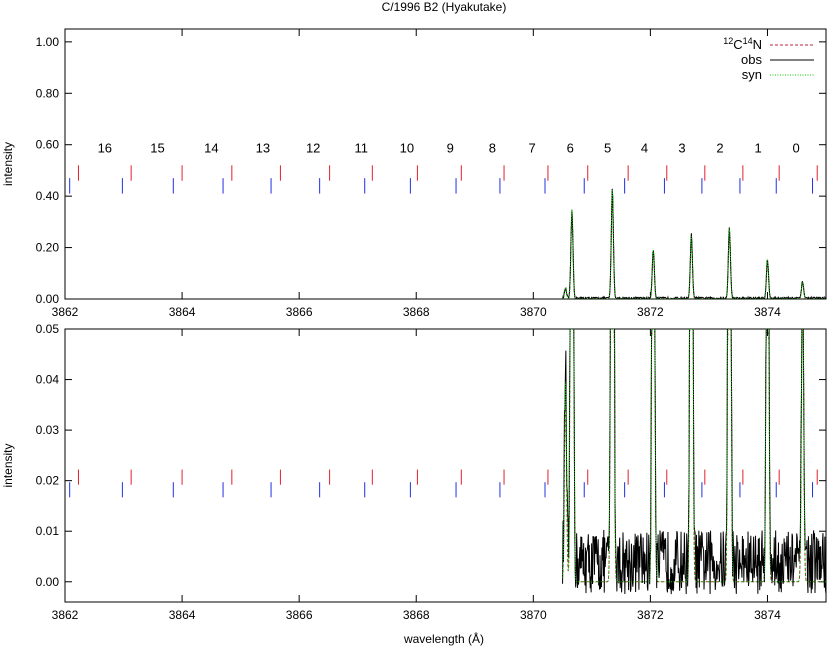  I want to click on legend-label-part: 14, so click(748, 41).